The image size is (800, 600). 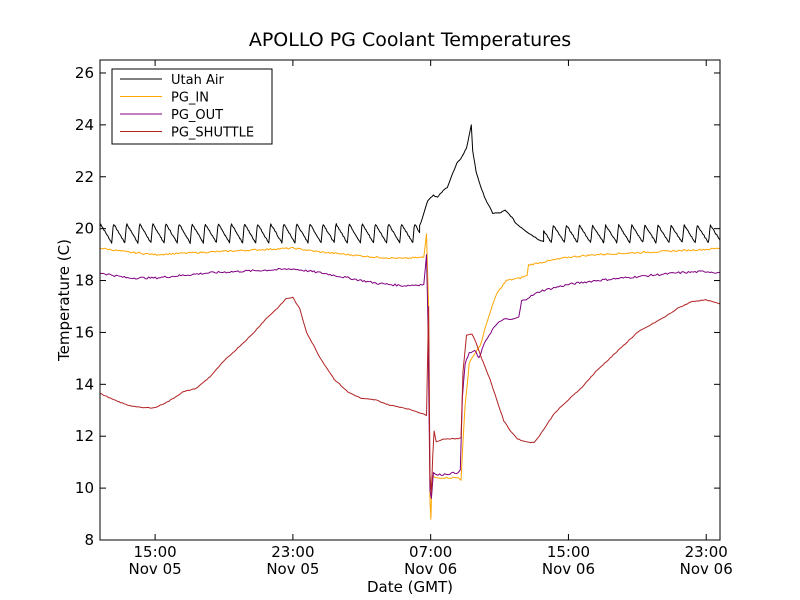 What do you see at coordinates (84, 488) in the screenshot?
I see `y-tick-label: 10` at bounding box center [84, 488].